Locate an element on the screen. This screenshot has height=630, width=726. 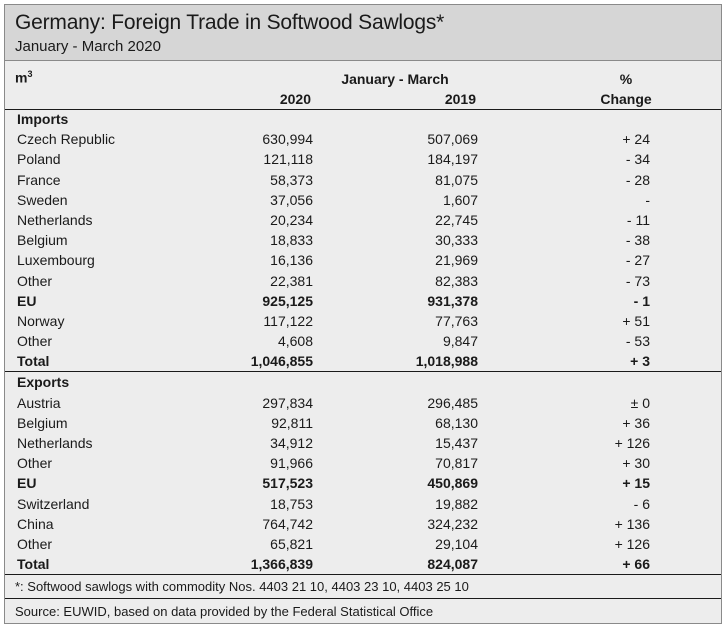
change-cell: - 1 is located at coordinates (641, 300).